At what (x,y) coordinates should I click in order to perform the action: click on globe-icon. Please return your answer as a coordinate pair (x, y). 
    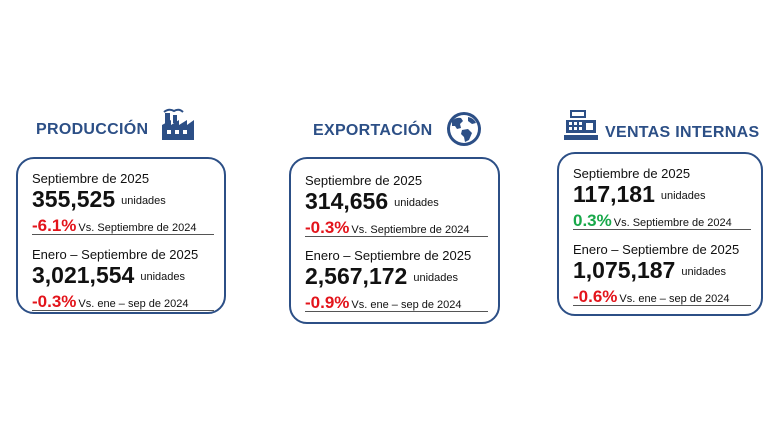
    Looking at the image, I should click on (464, 129).